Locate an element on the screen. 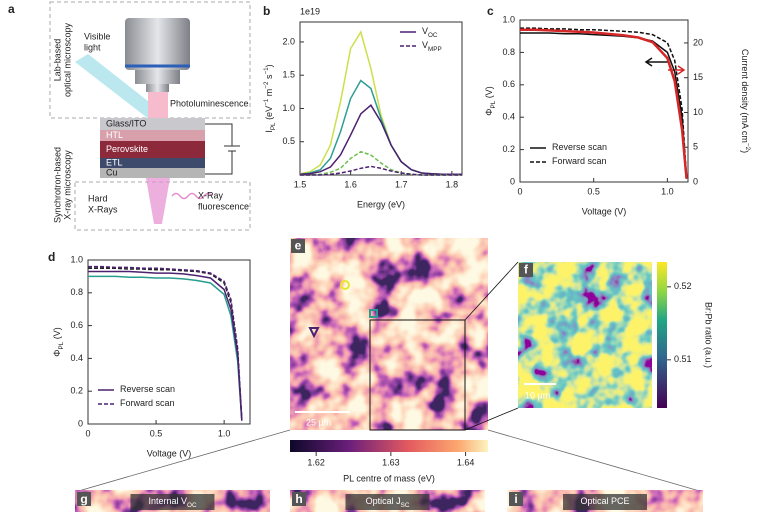 Image resolution: width=767 pixels, height=512 pixels. zoom-line is located at coordinates (491, 419).